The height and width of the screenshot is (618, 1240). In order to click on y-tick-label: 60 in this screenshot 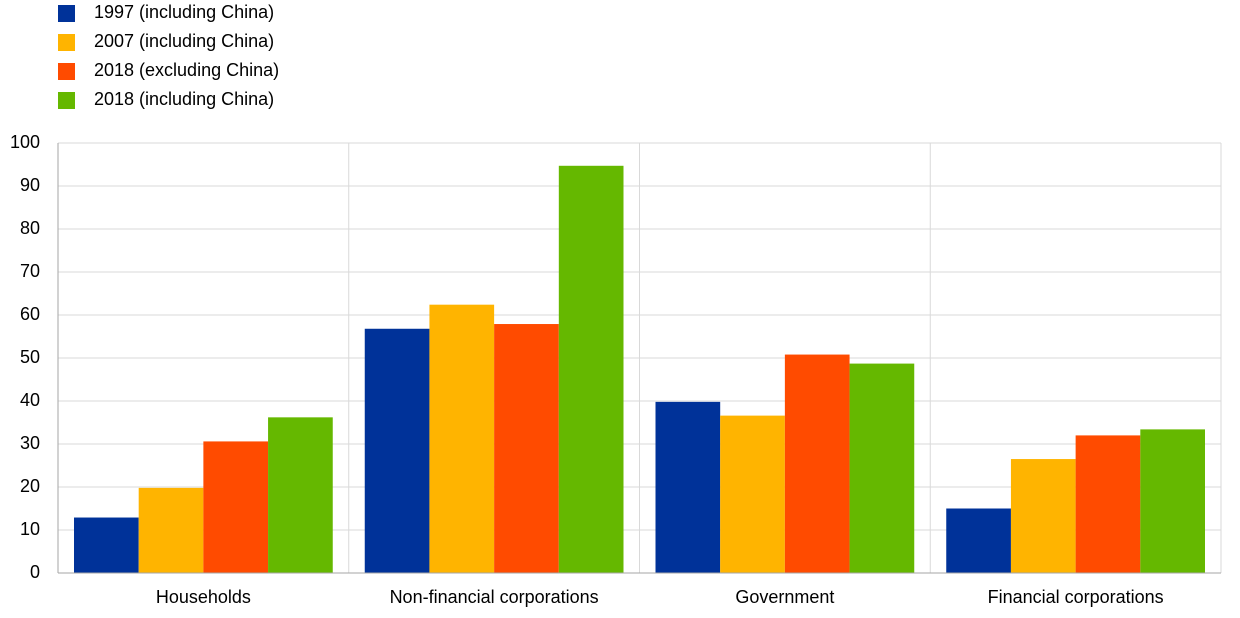, I will do `click(30, 314)`.